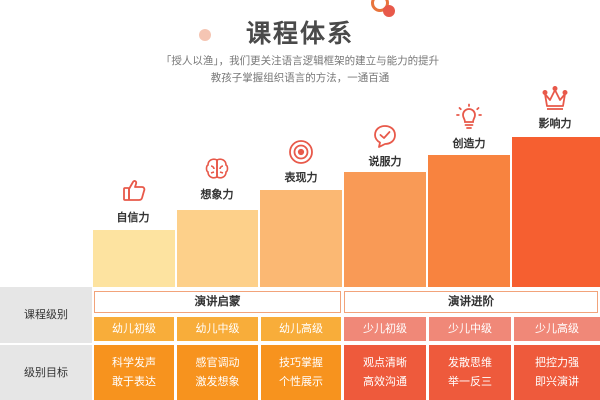  What do you see at coordinates (385, 362) in the screenshot?
I see `goal-text: 观点清晰` at bounding box center [385, 362].